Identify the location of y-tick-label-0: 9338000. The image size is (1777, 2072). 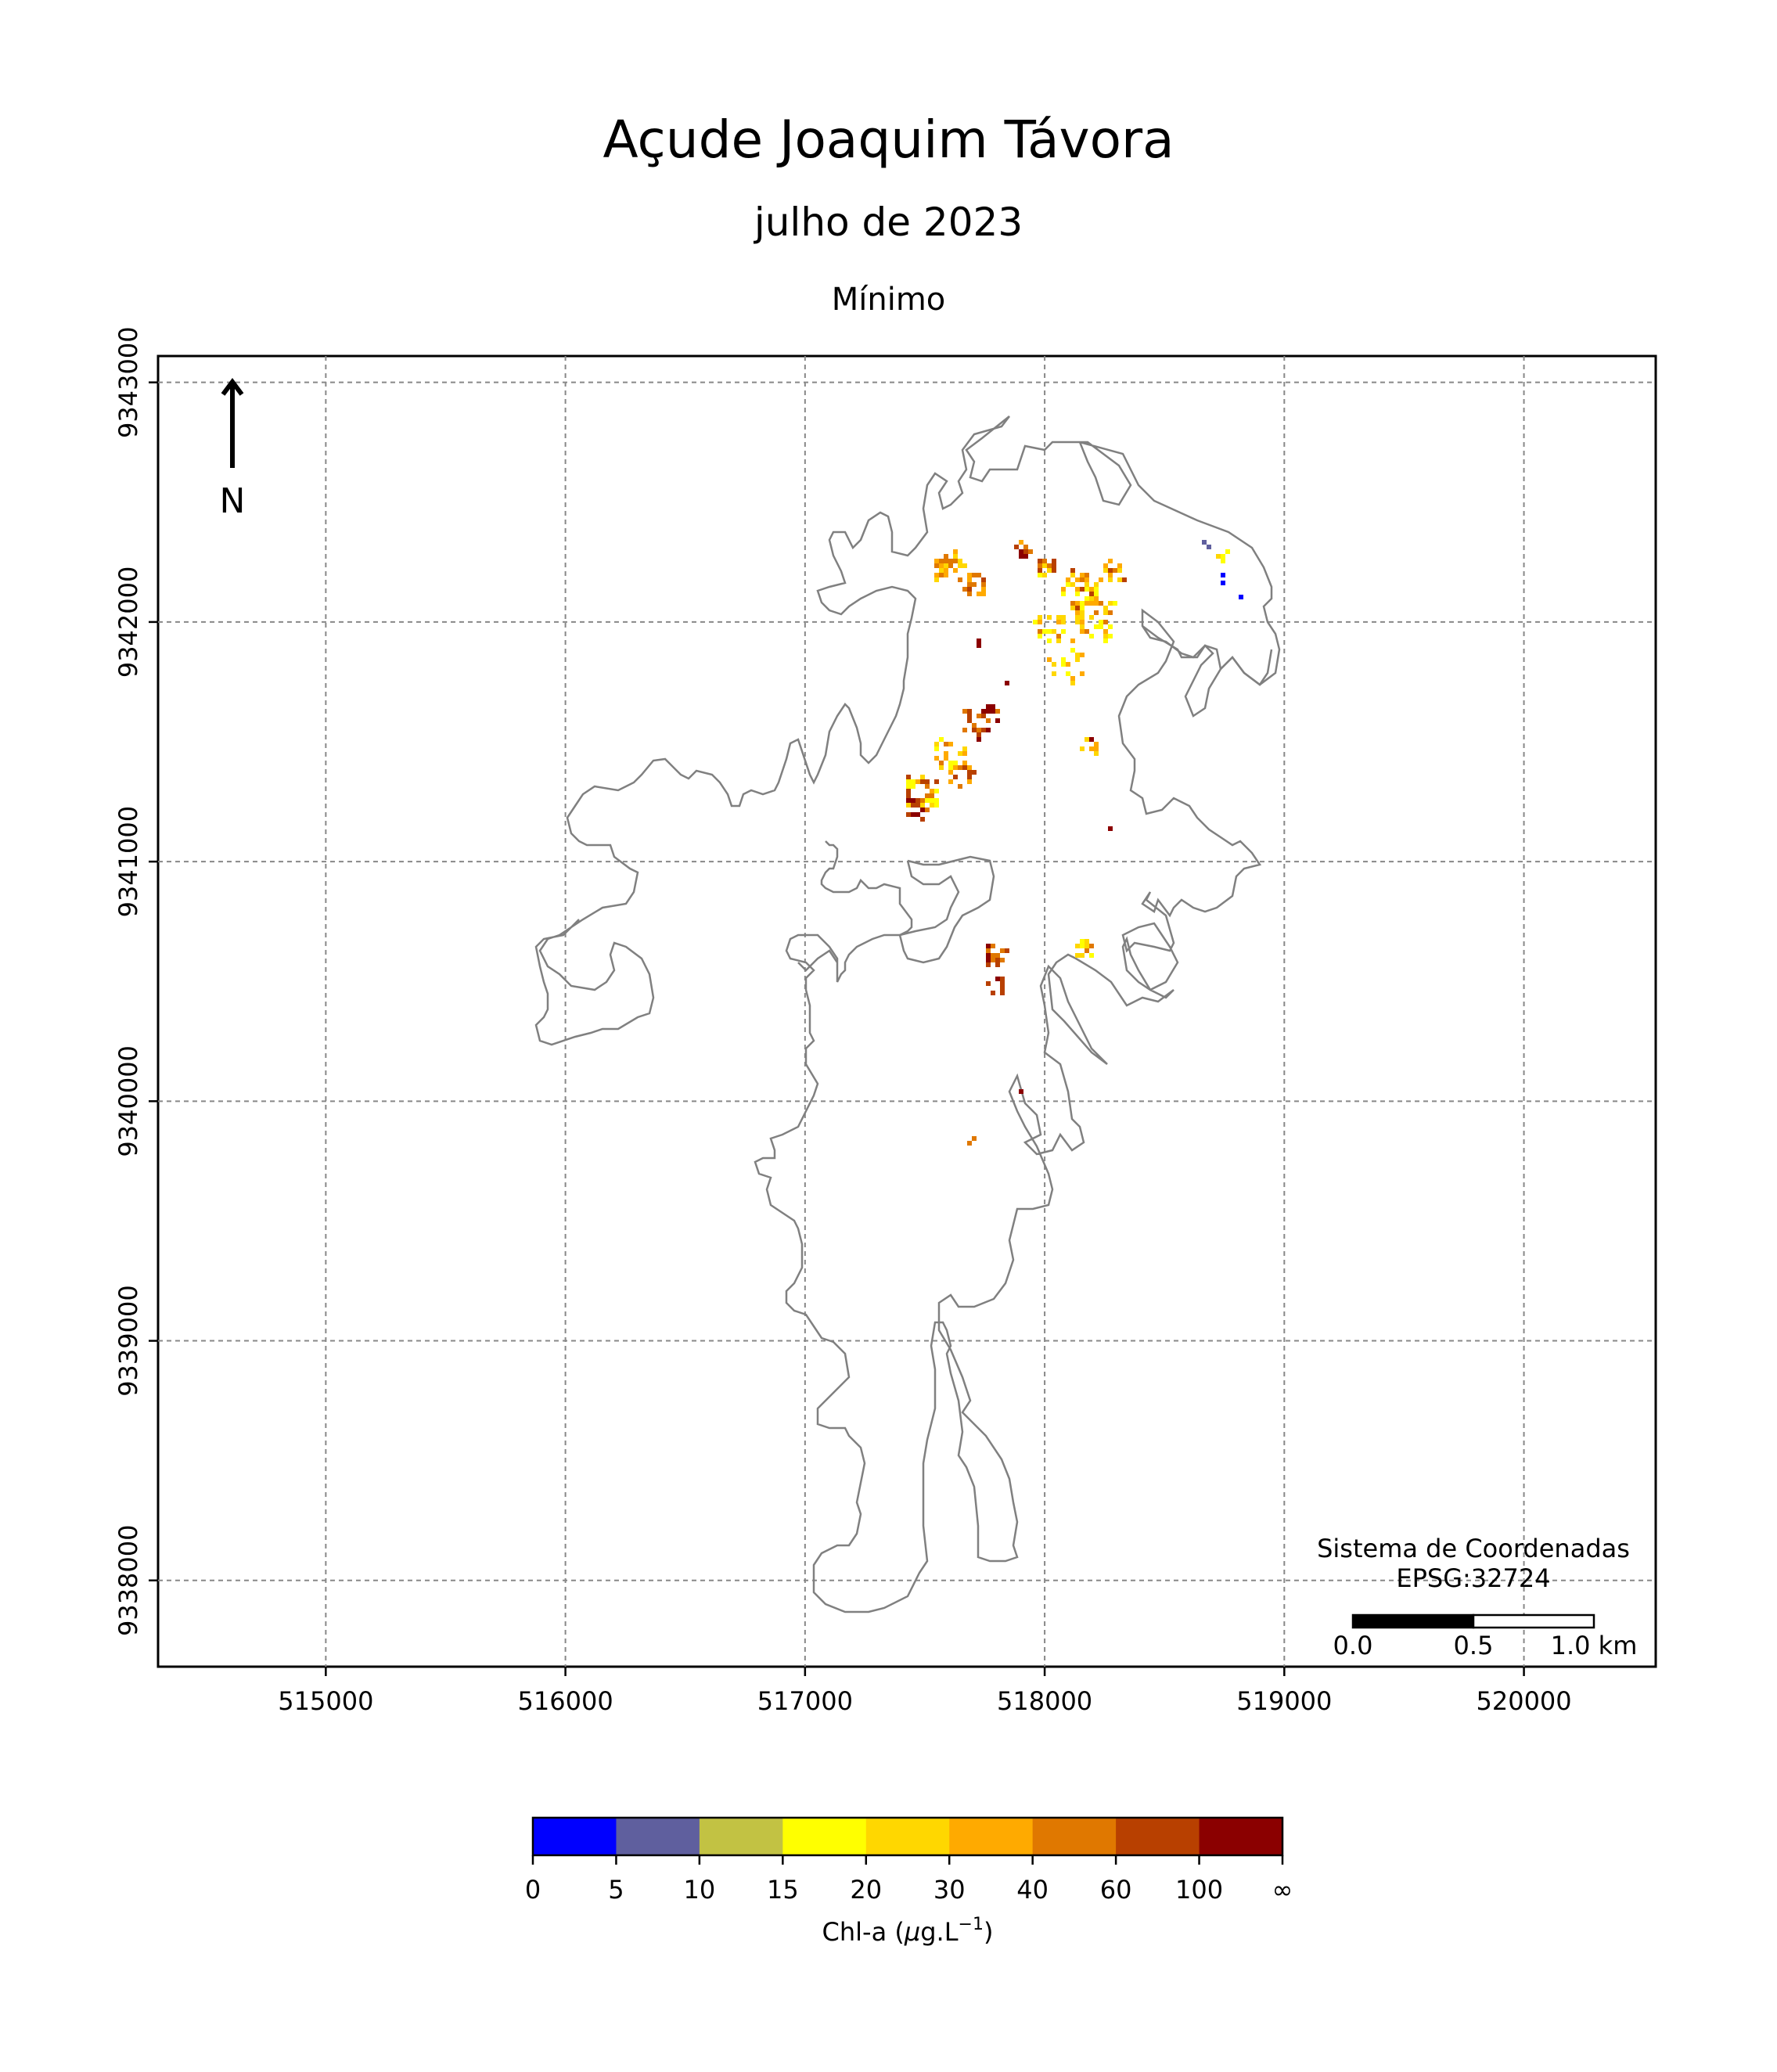
(128, 1581).